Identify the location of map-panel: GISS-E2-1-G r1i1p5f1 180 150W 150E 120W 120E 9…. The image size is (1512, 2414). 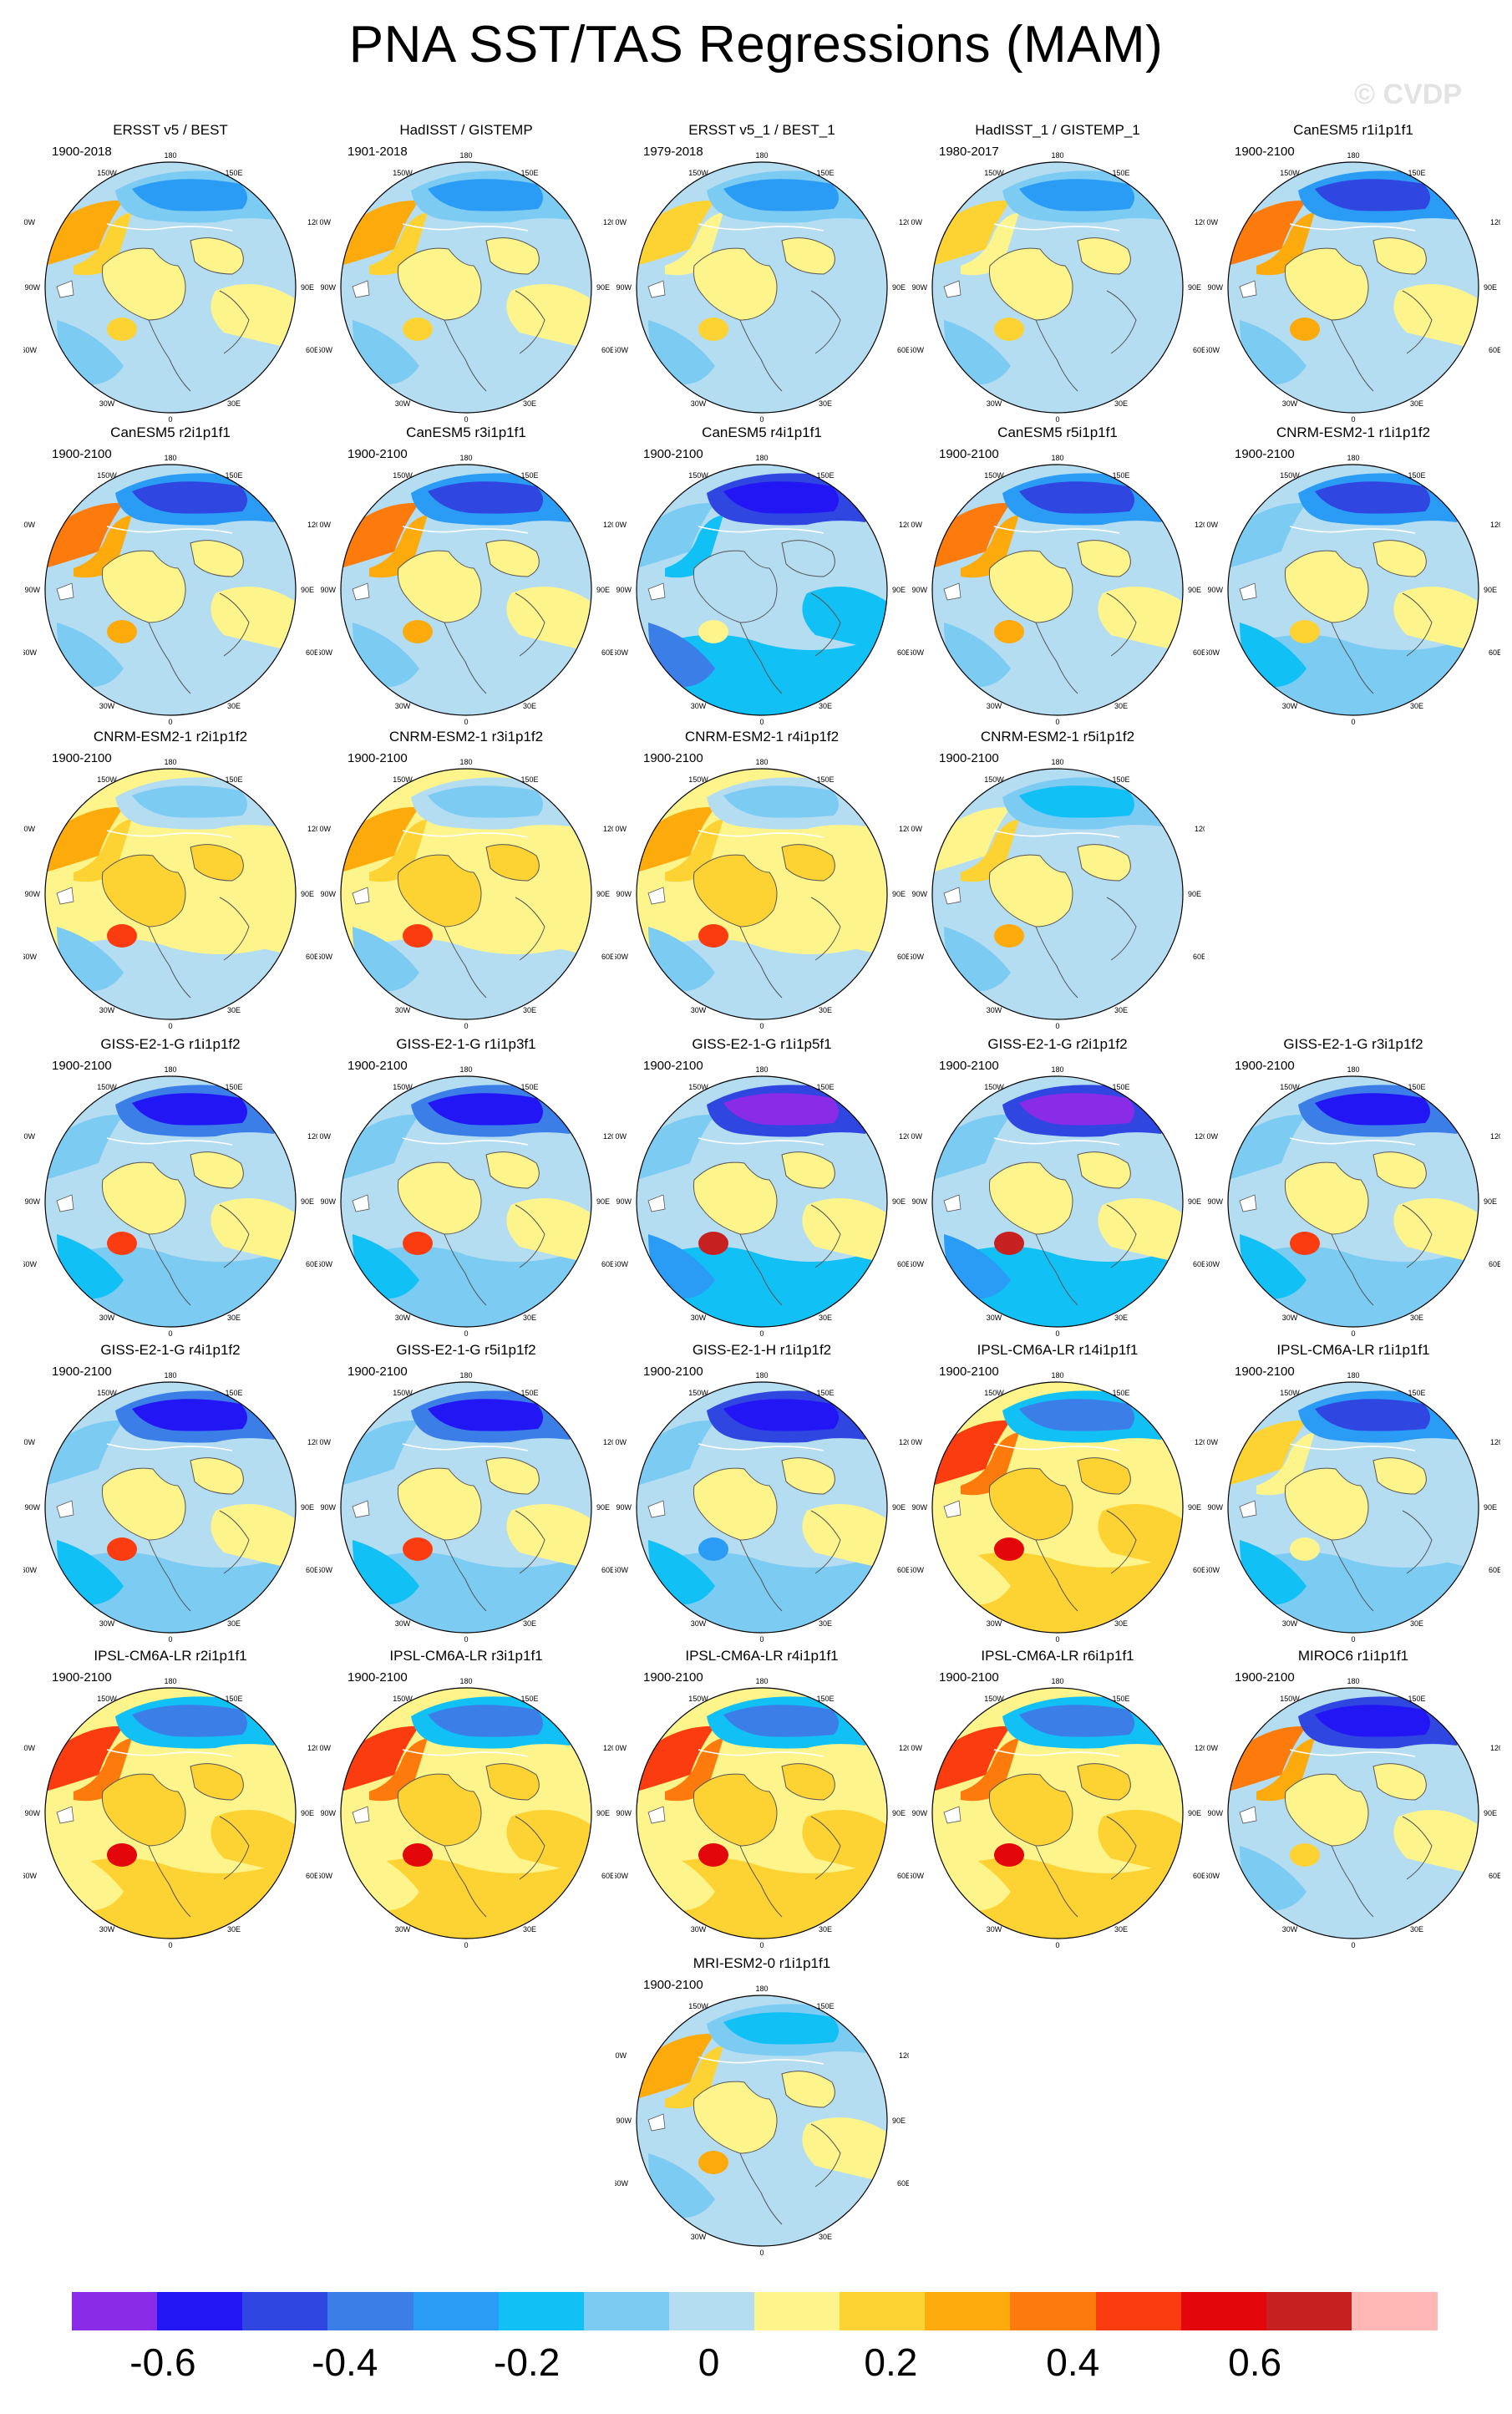
(762, 1190).